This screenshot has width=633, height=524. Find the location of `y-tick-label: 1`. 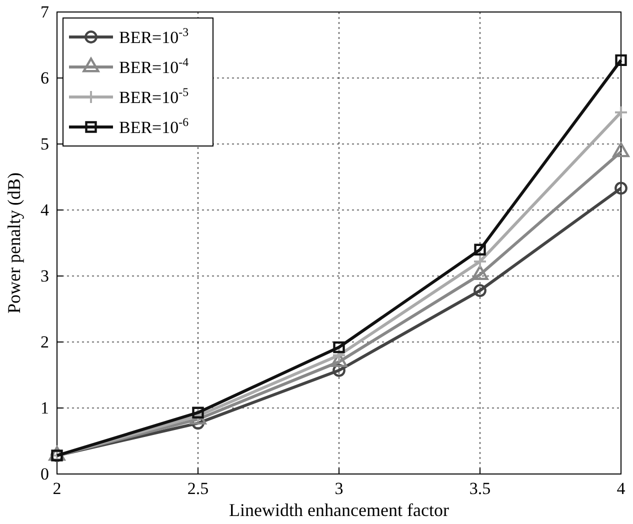

y-tick-label: 1 is located at coordinates (44, 408).